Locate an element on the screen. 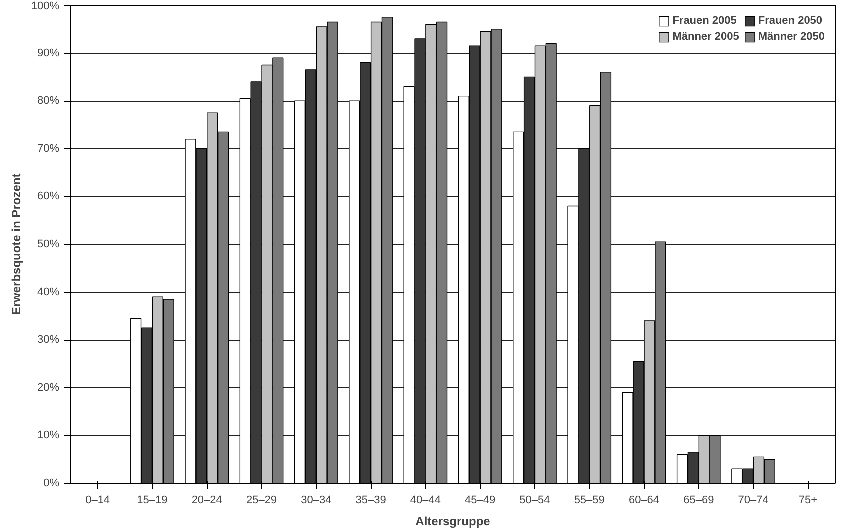 The height and width of the screenshot is (531, 860). x-tick-label: 25–29 is located at coordinates (262, 500).